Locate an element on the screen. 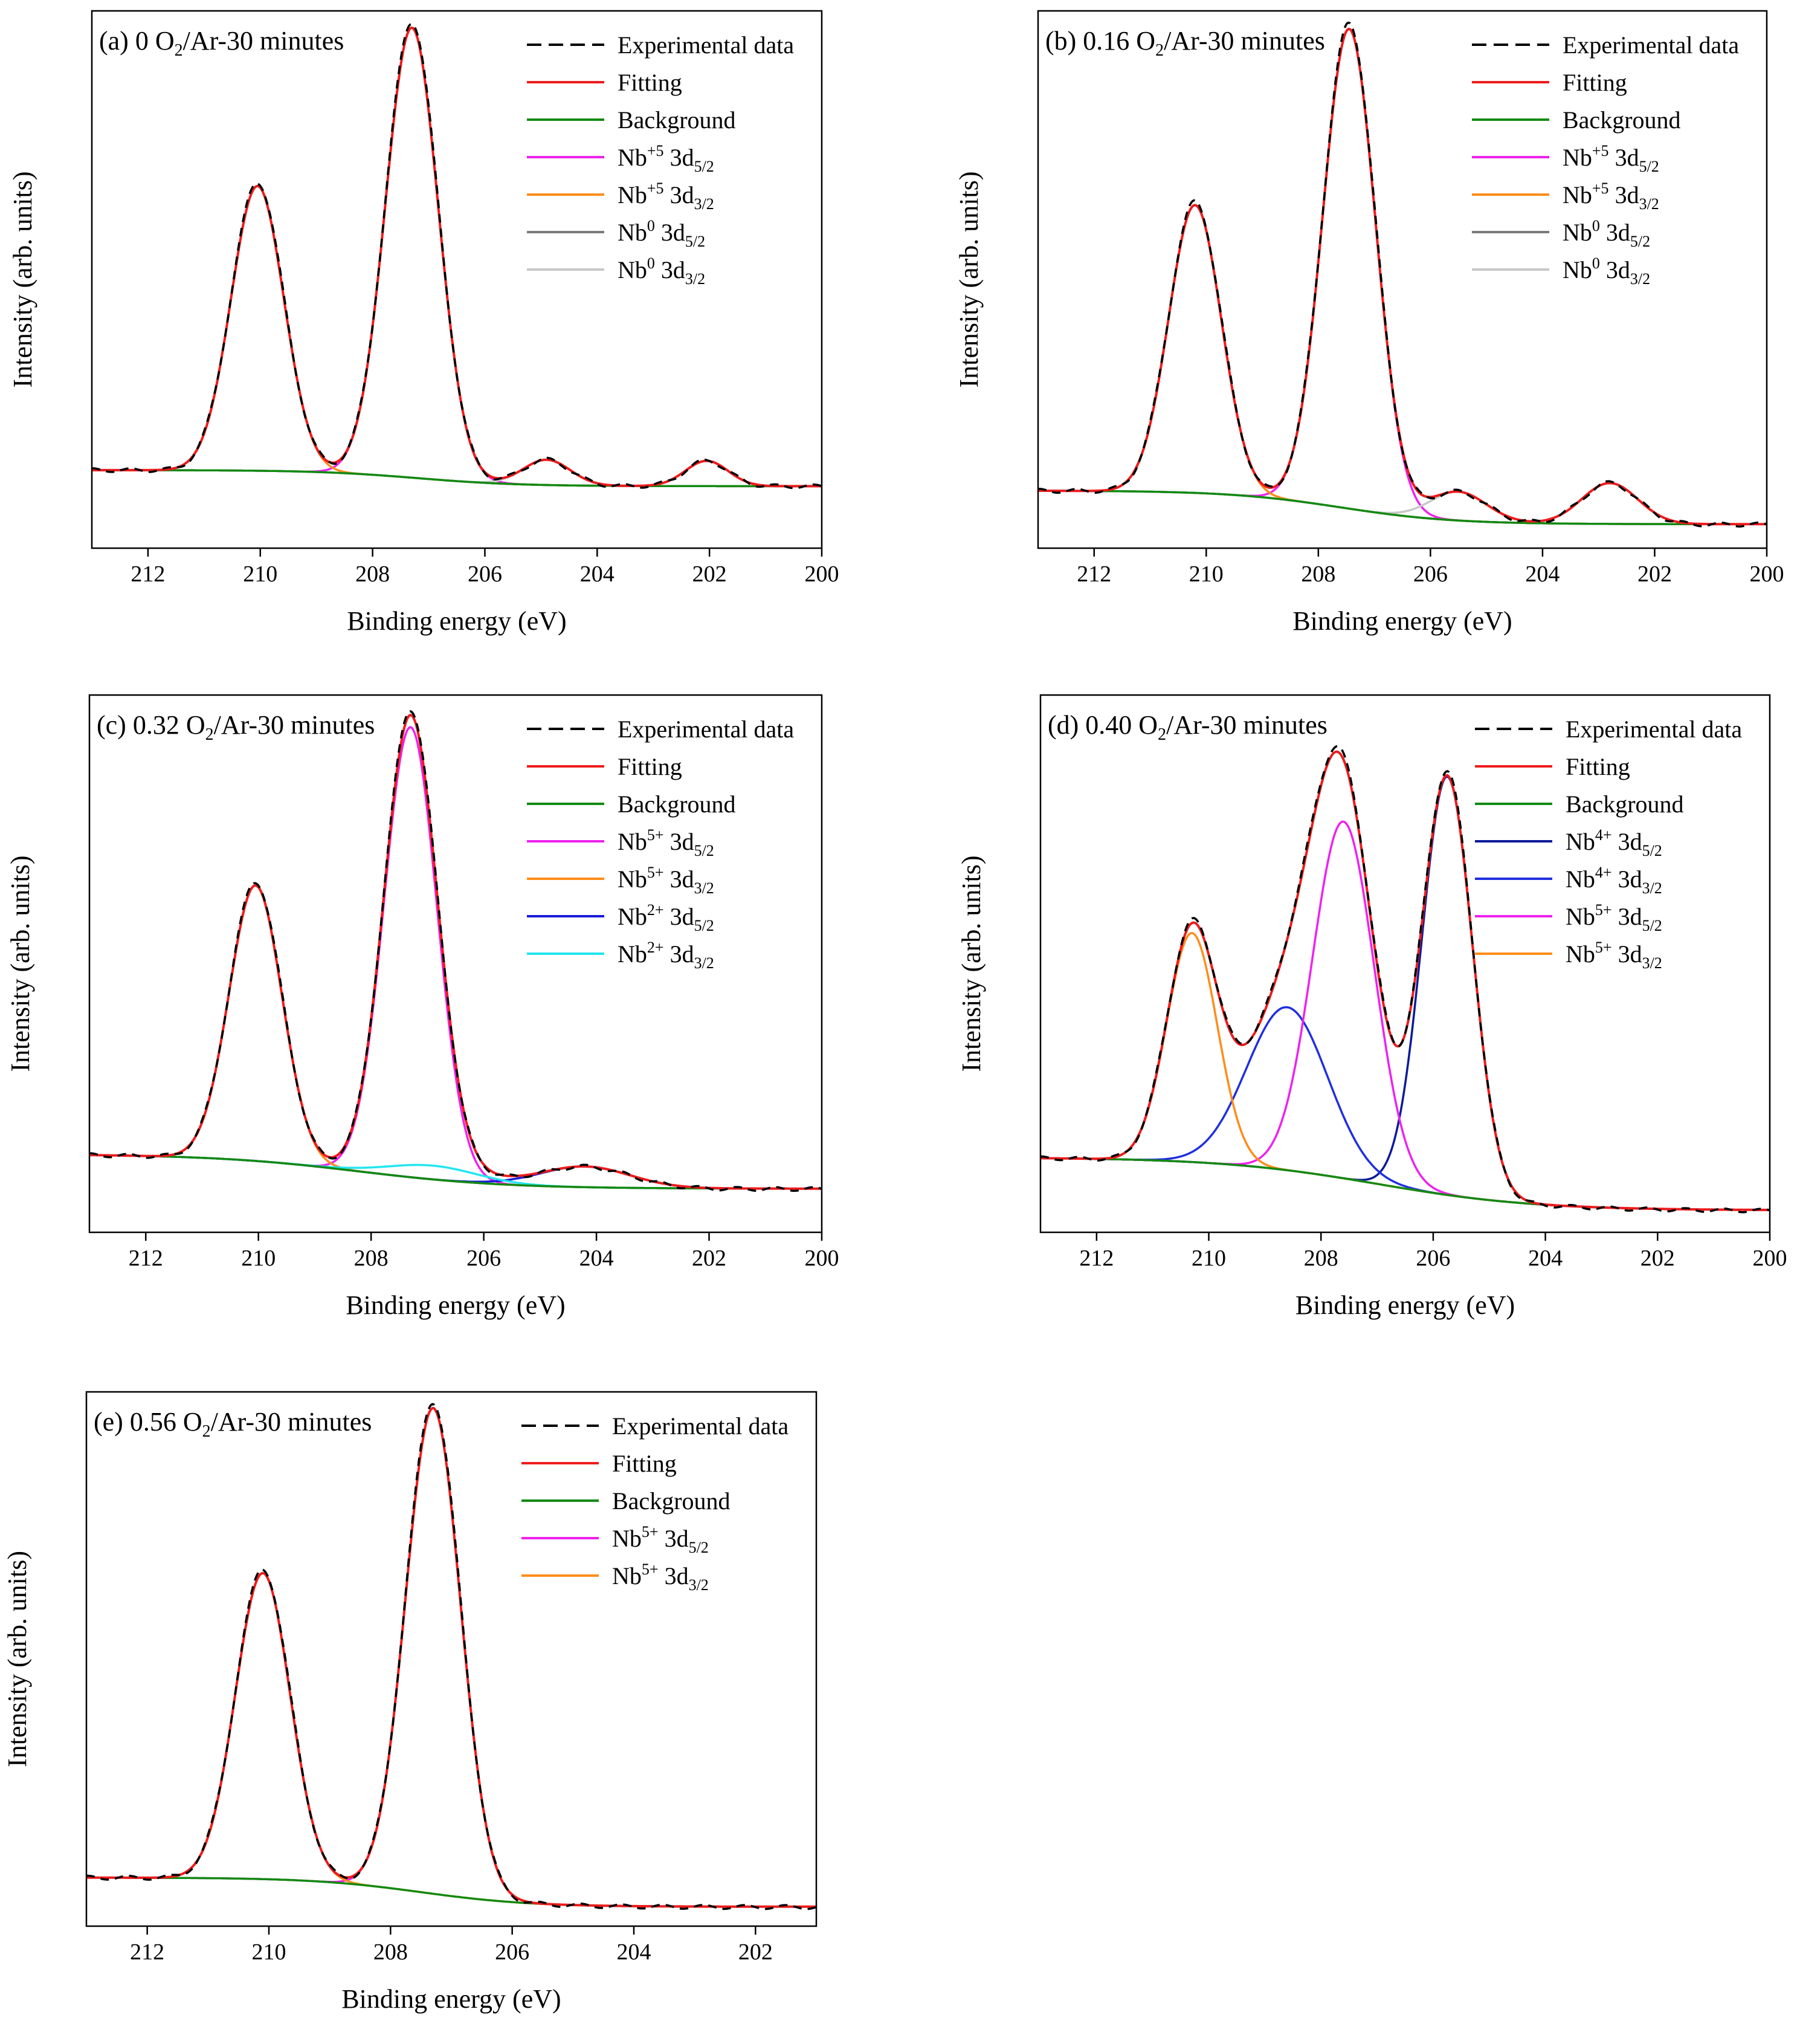 Image resolution: width=1800 pixels, height=2044 pixels. legend-entry: Nb5+ 3d5/2 is located at coordinates (620, 842).